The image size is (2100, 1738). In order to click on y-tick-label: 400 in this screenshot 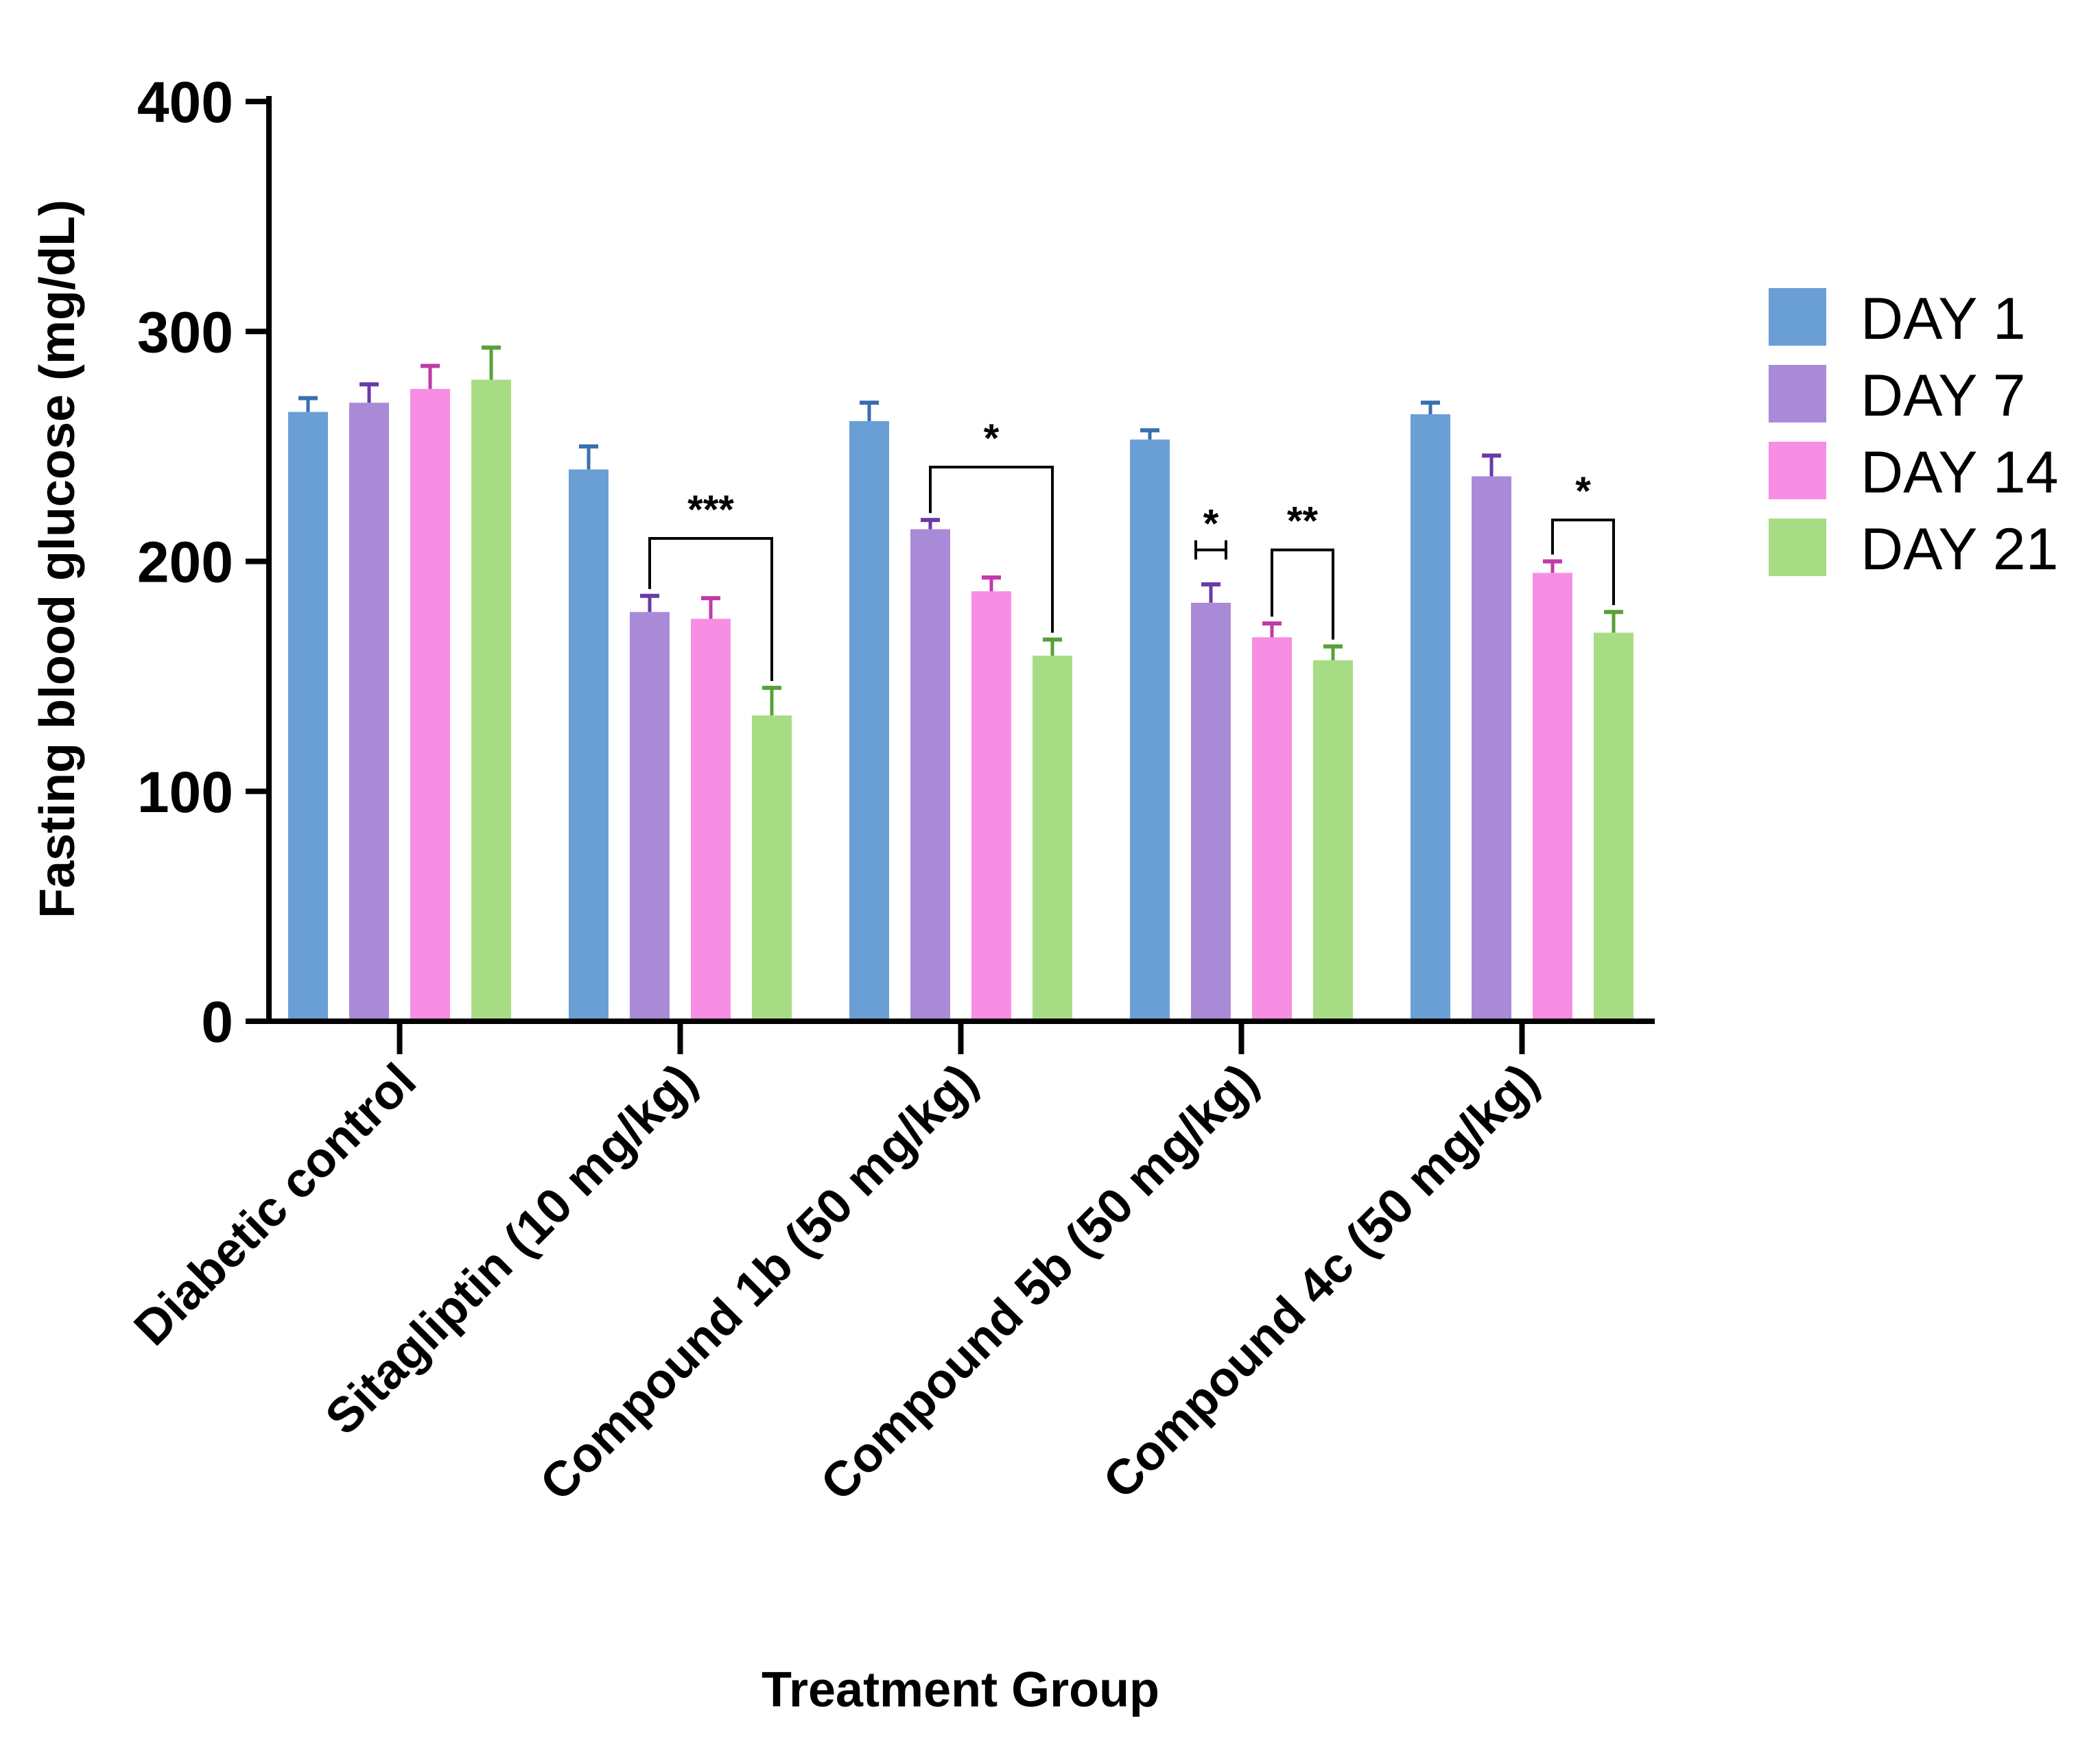, I will do `click(185, 102)`.